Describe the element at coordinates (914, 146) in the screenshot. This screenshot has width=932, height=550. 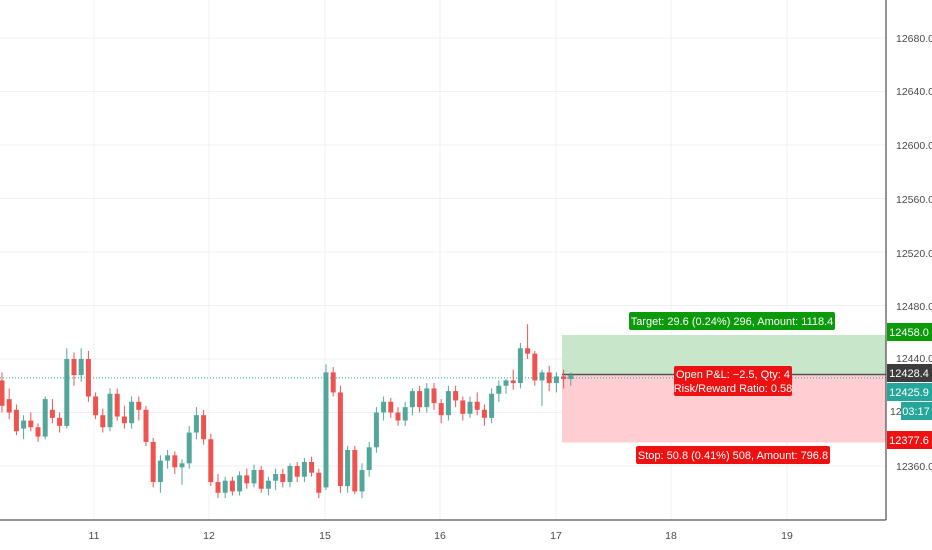
I see `y-tick-label: 12600.0` at that location.